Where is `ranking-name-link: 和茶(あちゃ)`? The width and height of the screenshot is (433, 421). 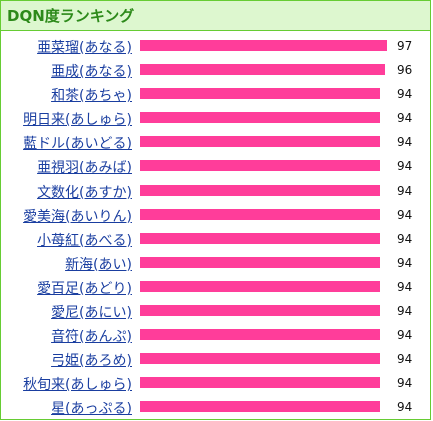 ranking-name-link: 和茶(あちゃ) is located at coordinates (91, 96).